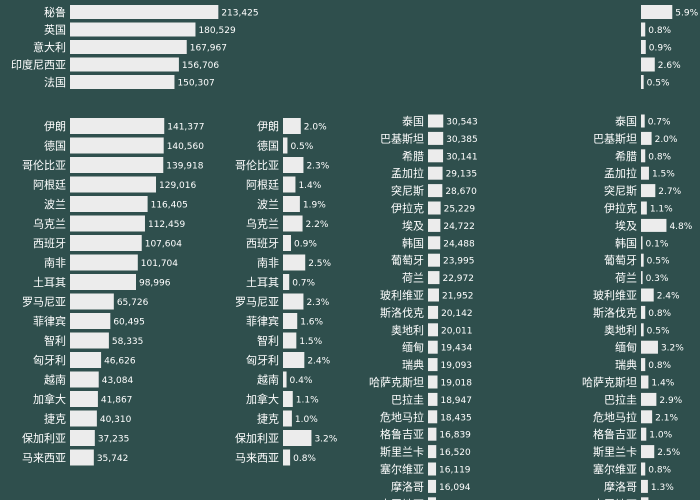 The image size is (700, 500). I want to click on category-label: 希腊, so click(413, 156).